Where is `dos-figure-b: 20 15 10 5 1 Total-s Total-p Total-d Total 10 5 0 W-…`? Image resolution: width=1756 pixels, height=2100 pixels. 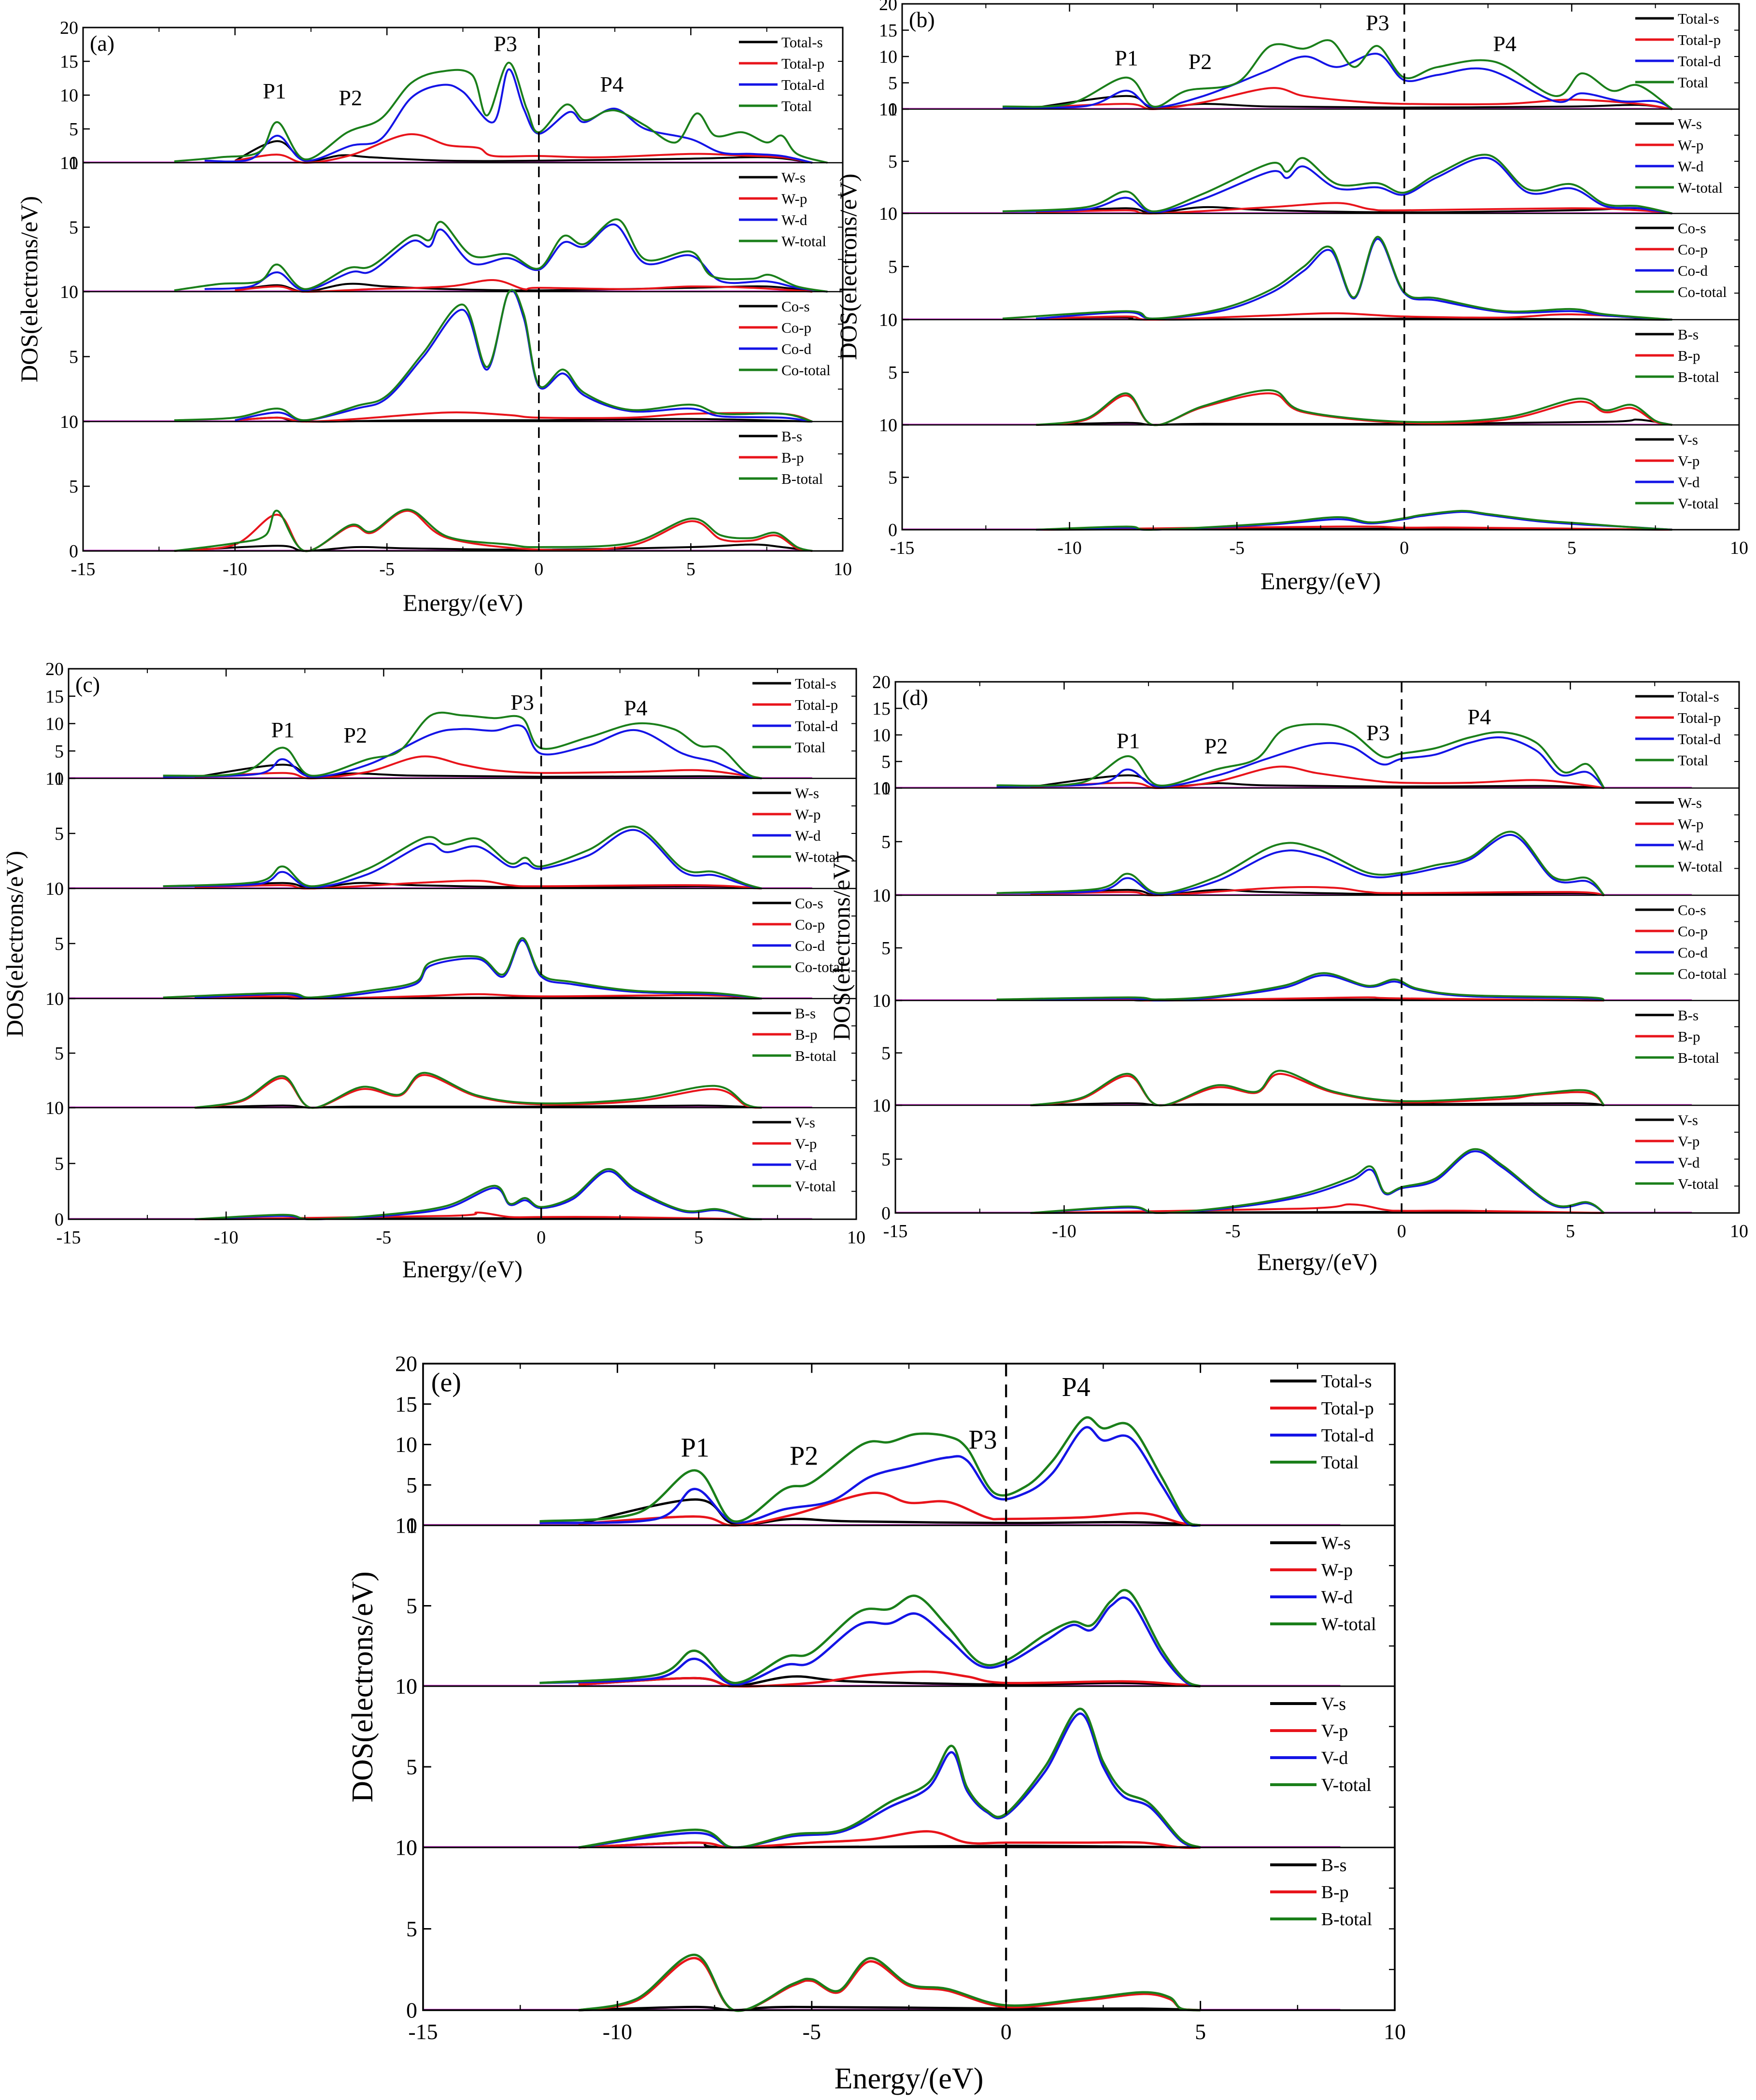 dos-figure-b: 20 15 10 5 1 Total-s Total-p Total-d Total 10 5 0 W-… is located at coordinates (1291, 297).